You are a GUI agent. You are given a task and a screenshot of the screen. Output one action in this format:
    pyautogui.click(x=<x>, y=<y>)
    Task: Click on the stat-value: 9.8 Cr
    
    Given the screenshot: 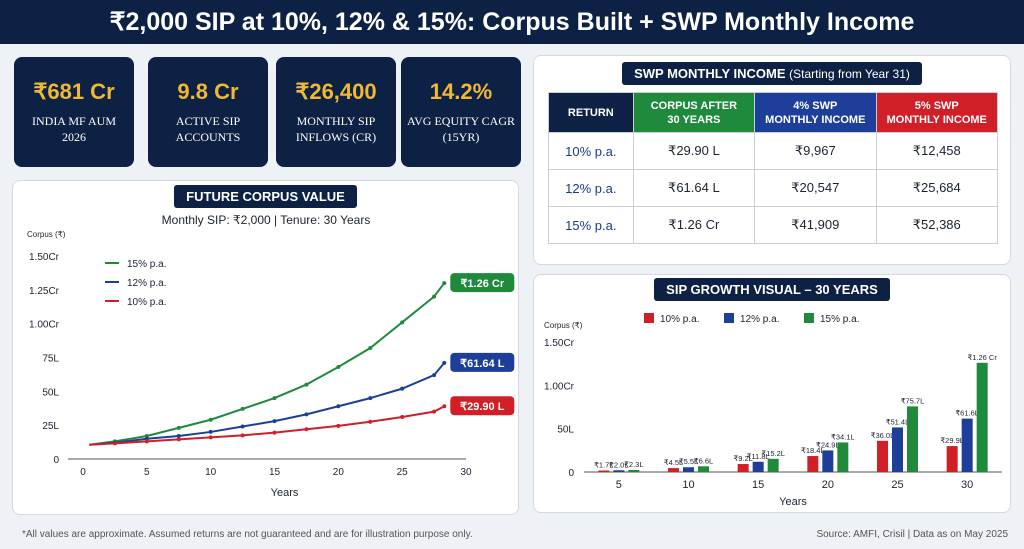 What is the action you would take?
    pyautogui.click(x=208, y=91)
    